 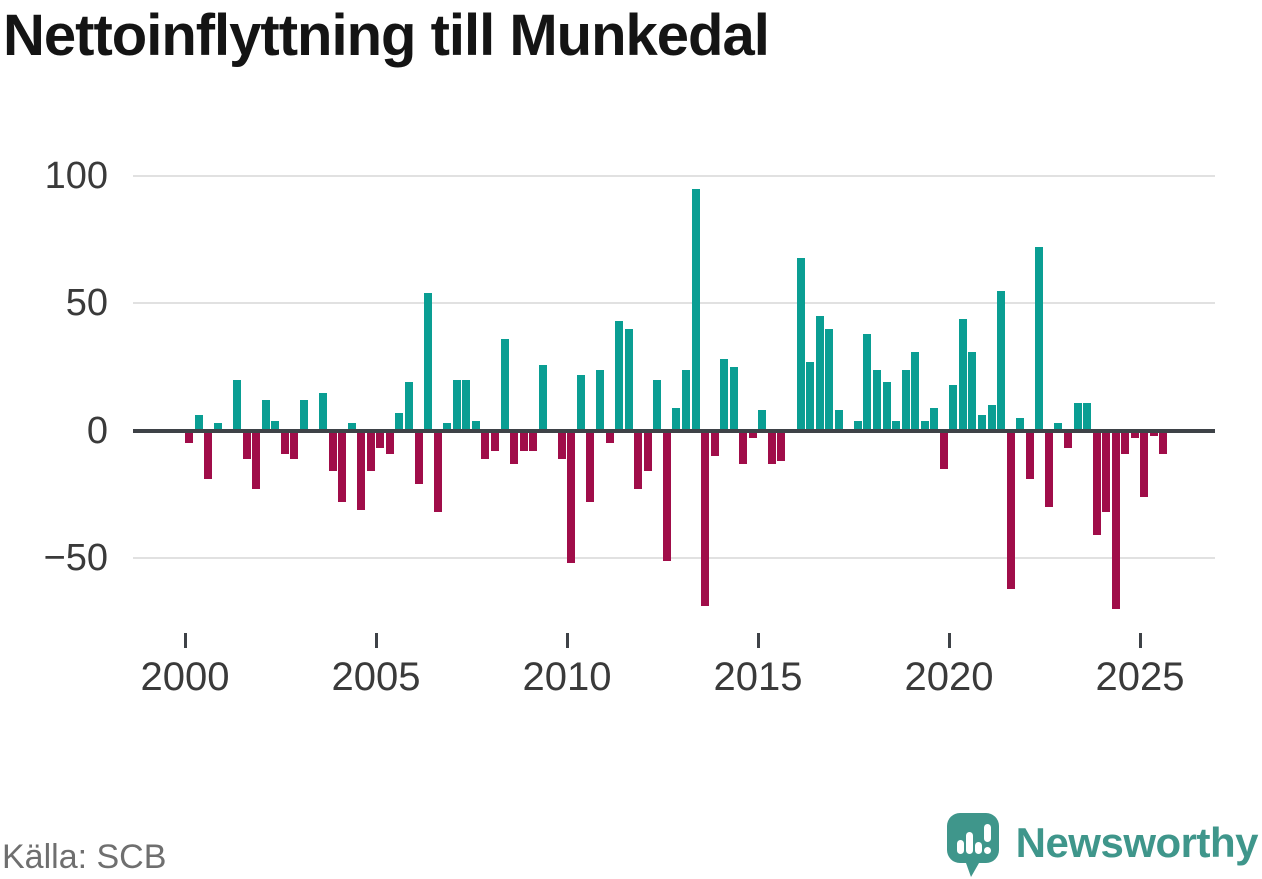 I want to click on bar-2005Q3, so click(x=399, y=421).